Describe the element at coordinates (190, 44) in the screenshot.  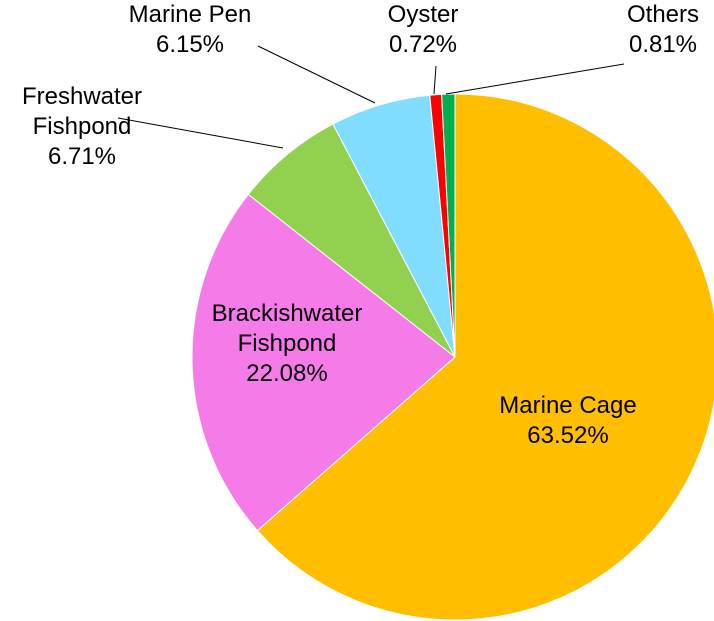
I see `value-label: 6.15%` at that location.